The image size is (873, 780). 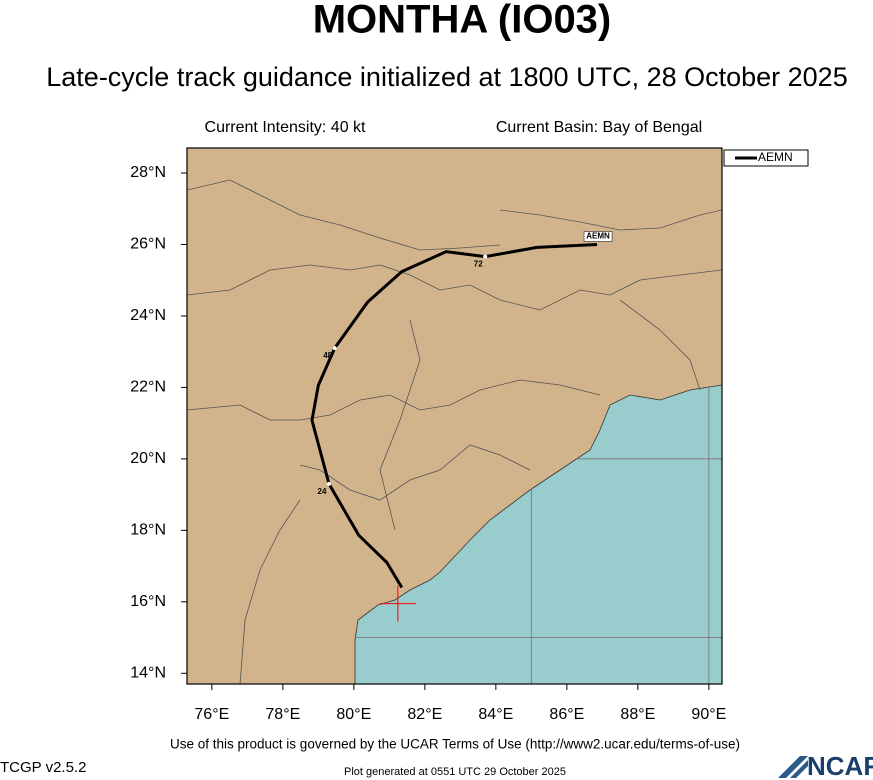 What do you see at coordinates (599, 127) in the screenshot?
I see `annotation: Current Basin: Bay of Bengal` at bounding box center [599, 127].